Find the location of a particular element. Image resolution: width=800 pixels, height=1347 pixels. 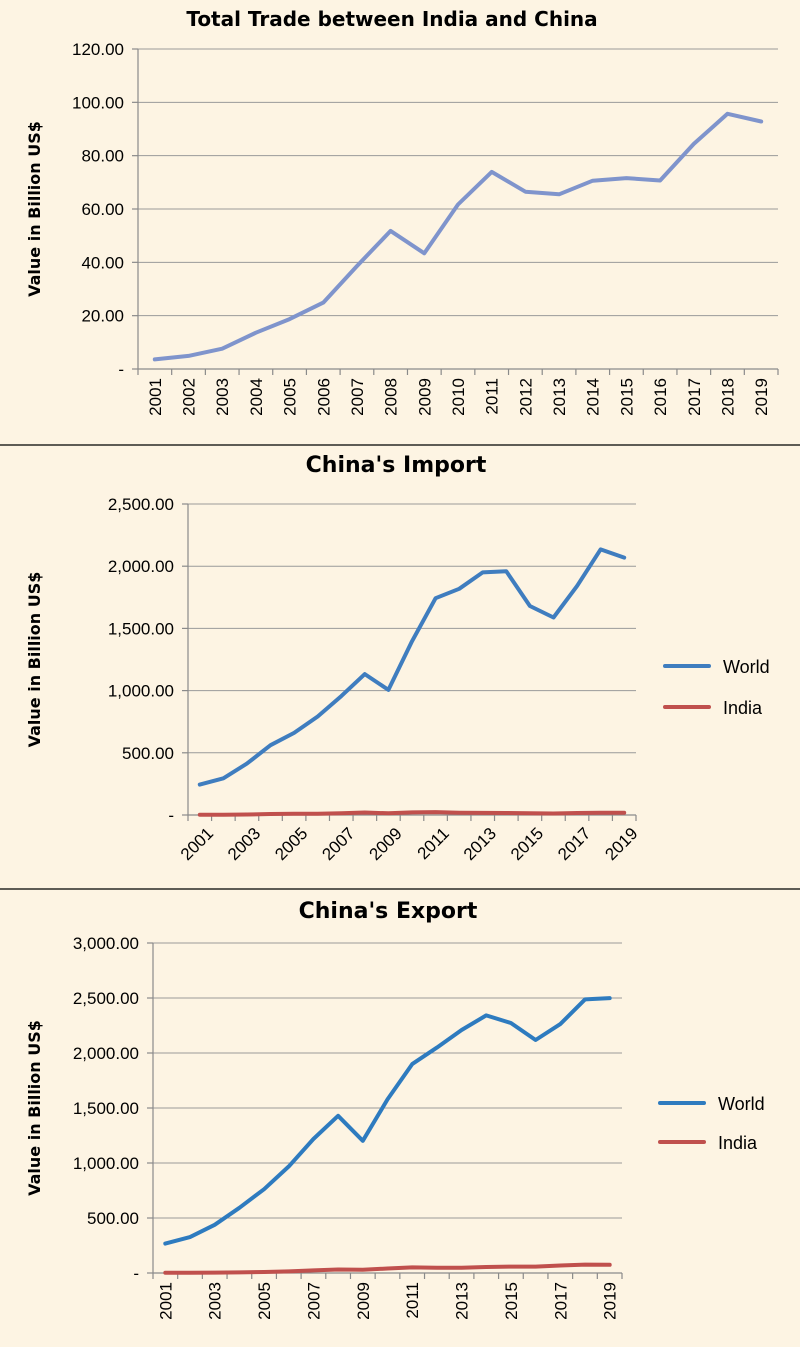

chart-title: China's Export is located at coordinates (388, 911).